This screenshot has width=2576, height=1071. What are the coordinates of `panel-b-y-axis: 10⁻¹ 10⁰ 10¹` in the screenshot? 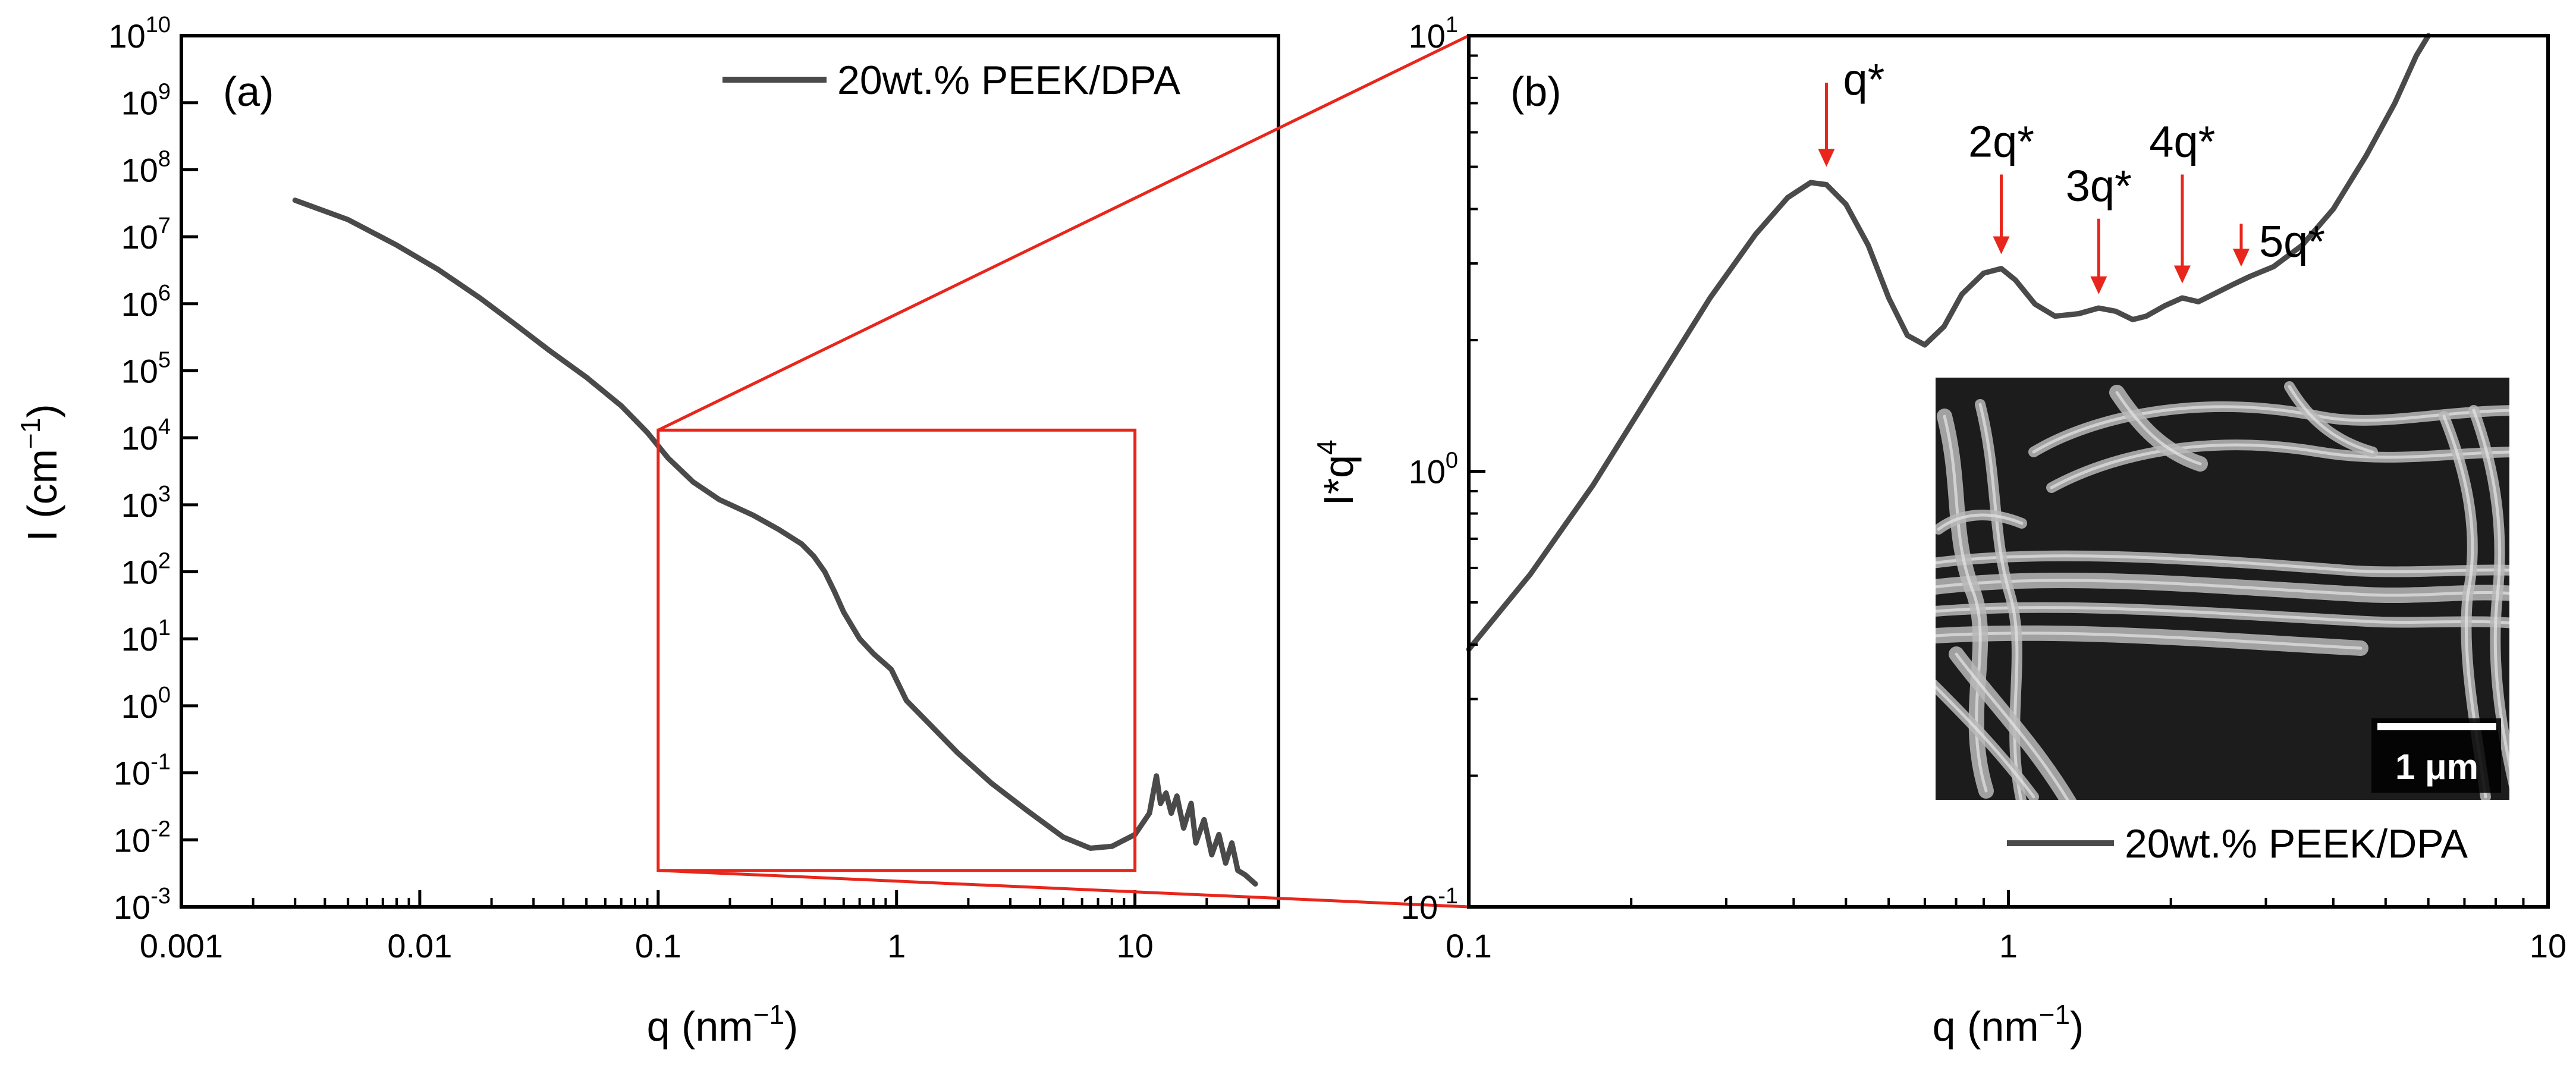 It's located at (1443, 469).